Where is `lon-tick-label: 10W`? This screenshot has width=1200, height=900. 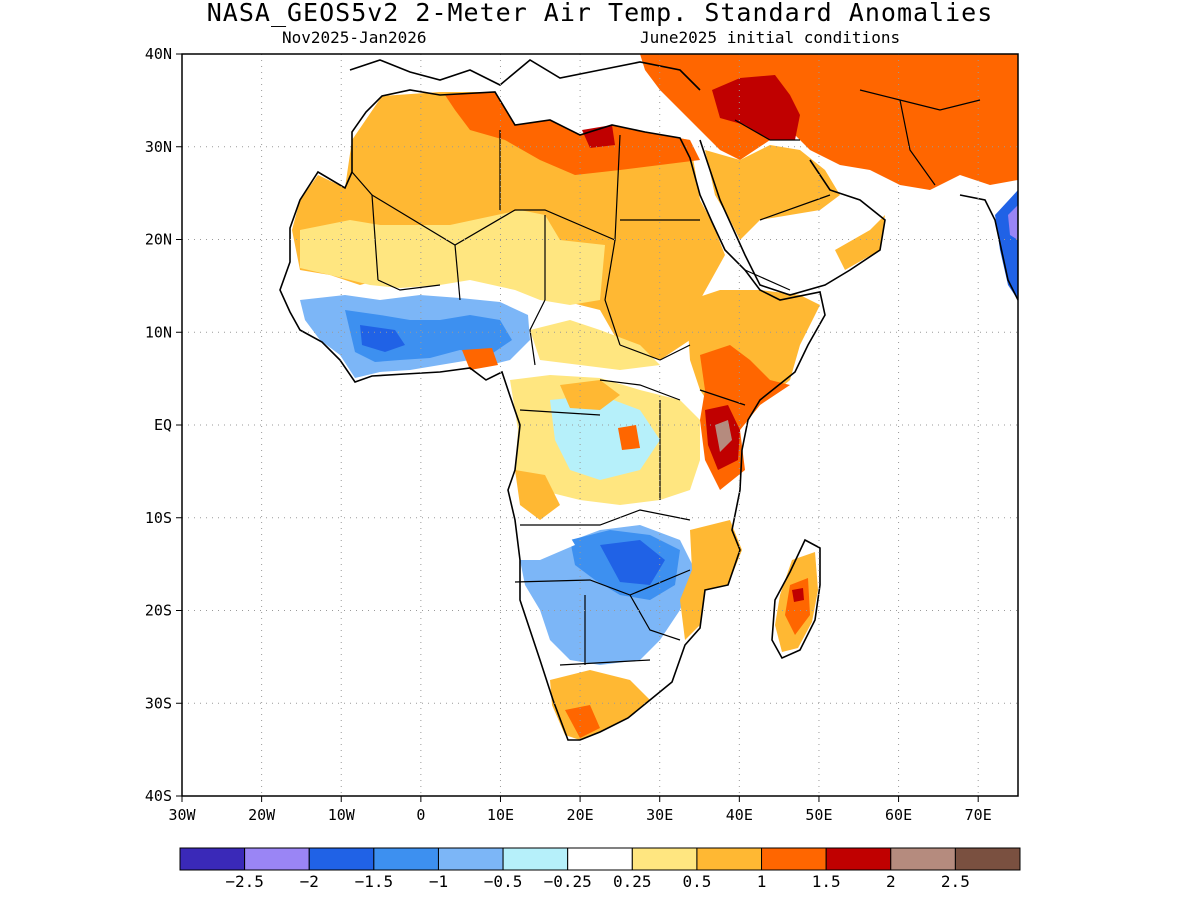 lon-tick-label: 10W is located at coordinates (342, 815).